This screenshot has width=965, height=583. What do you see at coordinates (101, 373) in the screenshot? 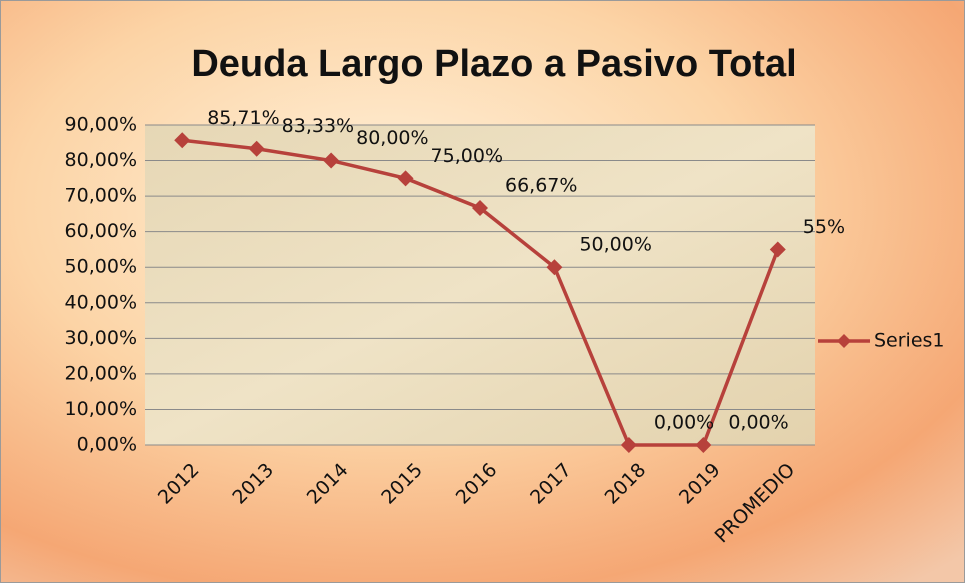
I see `y-tick-label: 20,00%` at bounding box center [101, 373].